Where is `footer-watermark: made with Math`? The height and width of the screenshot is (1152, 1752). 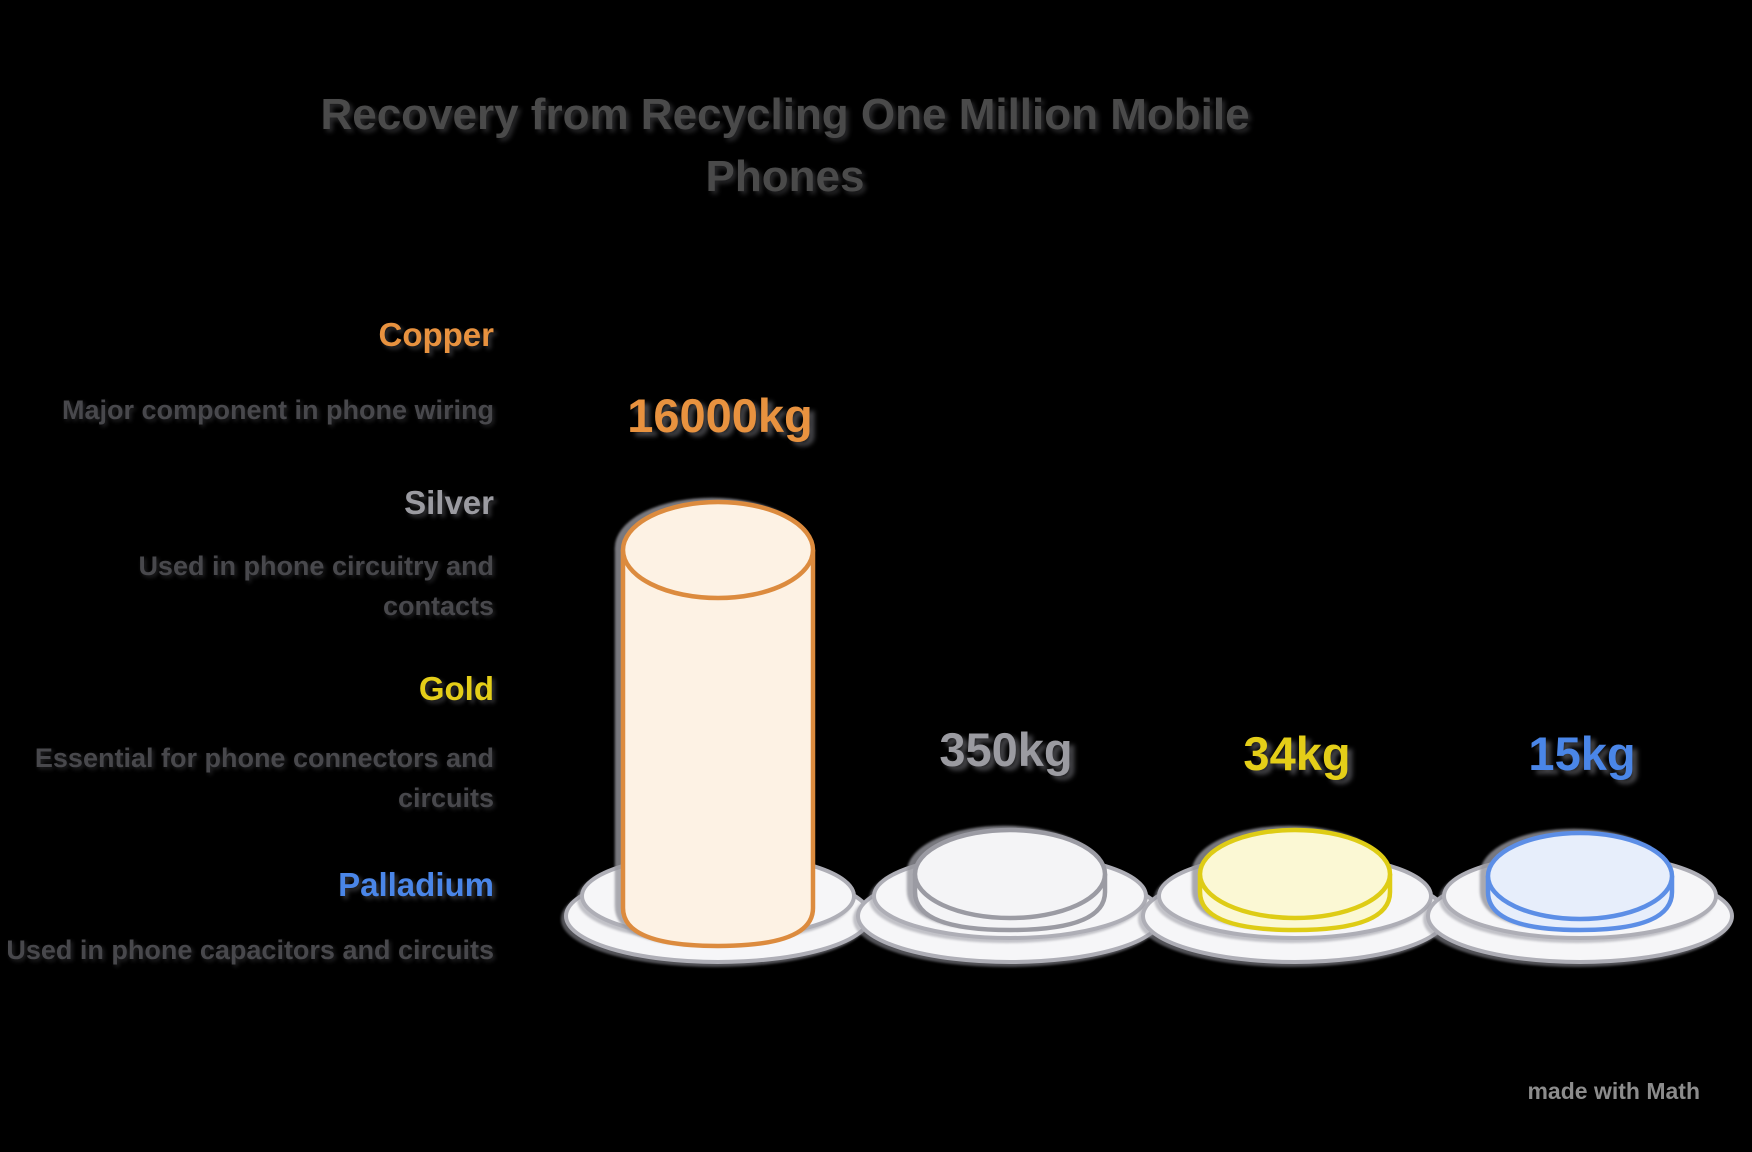
footer-watermark: made with Math is located at coordinates (1613, 1091).